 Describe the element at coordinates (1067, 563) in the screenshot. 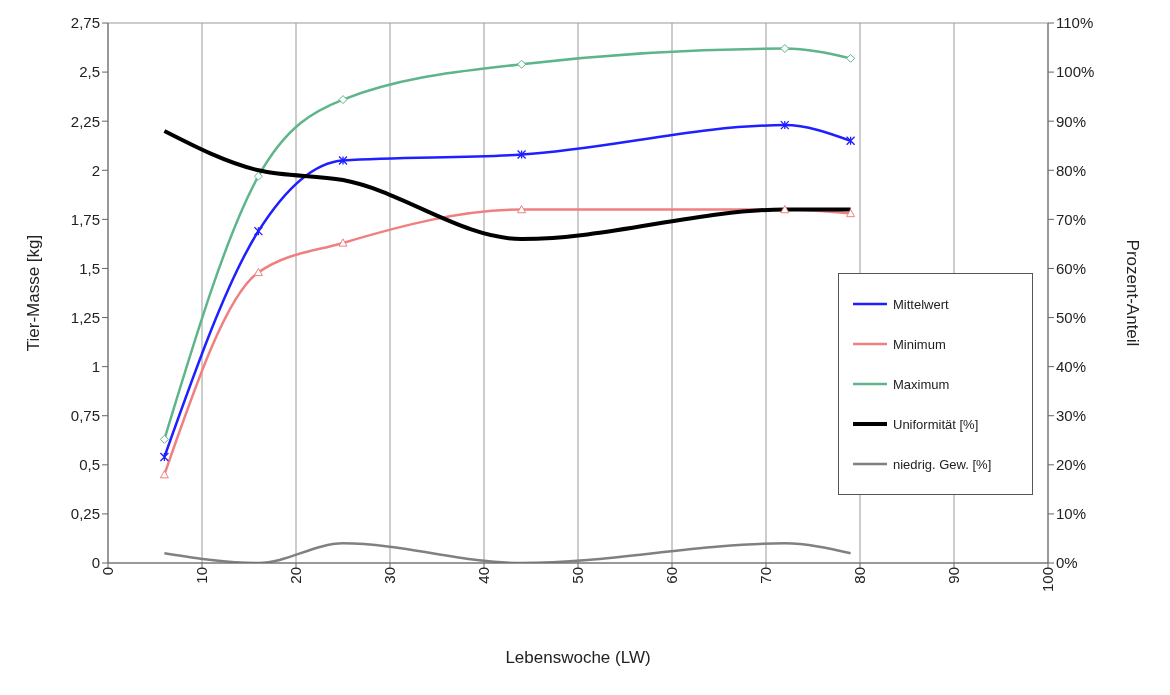

I see `y2-tick-label: 0%` at that location.